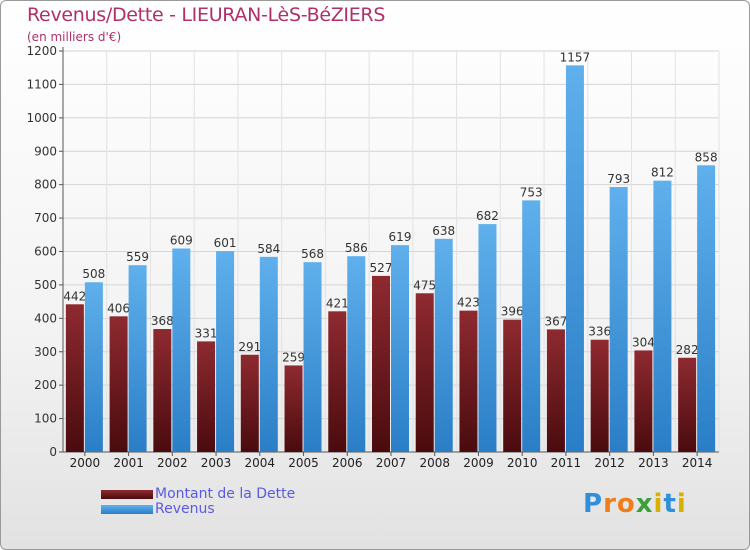  Describe the element at coordinates (381, 268) in the screenshot. I see `data-label: 527` at that location.